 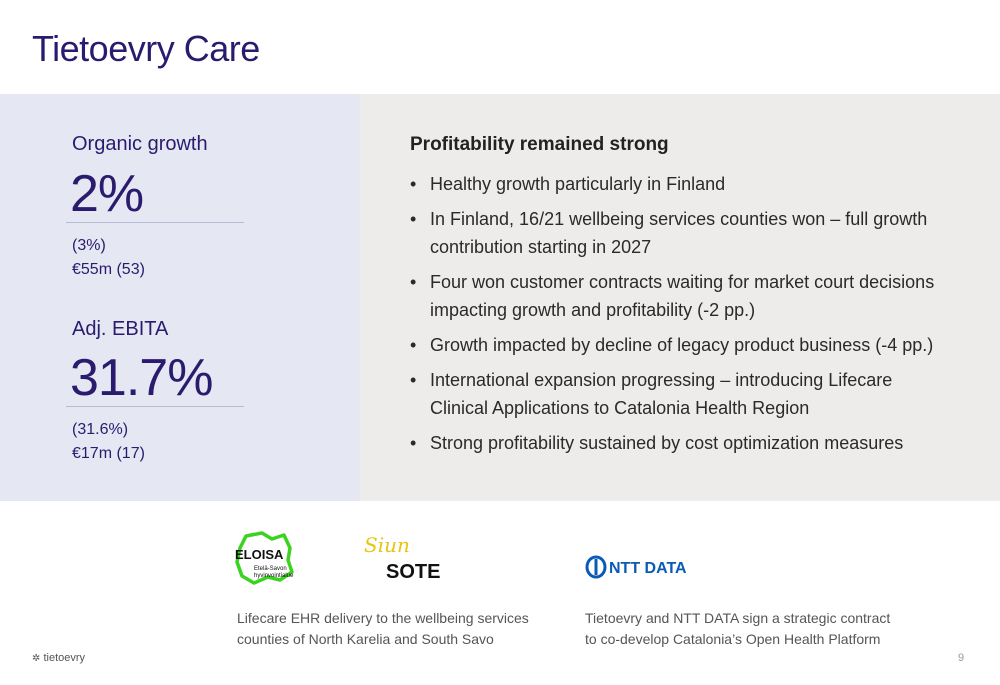 What do you see at coordinates (64, 658) in the screenshot?
I see `footer-brand-text: tietoevry` at bounding box center [64, 658].